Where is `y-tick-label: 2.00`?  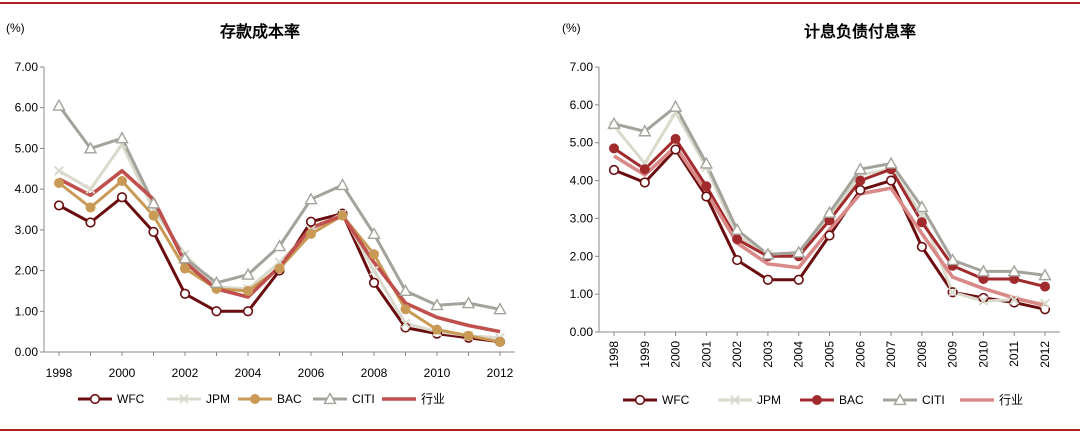
y-tick-label: 2.00 is located at coordinates (582, 256).